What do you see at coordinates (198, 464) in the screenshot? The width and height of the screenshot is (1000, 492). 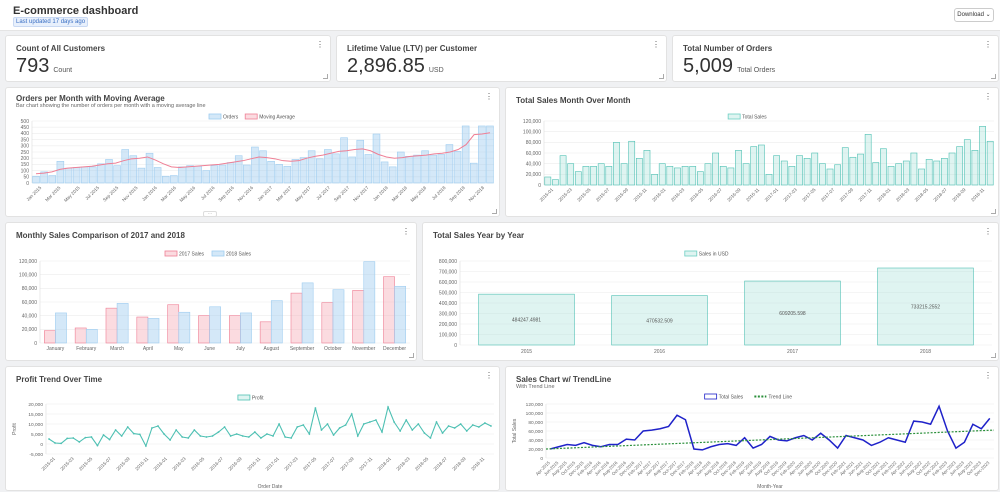 I see `x-tick-label: 2016-05` at bounding box center [198, 464].